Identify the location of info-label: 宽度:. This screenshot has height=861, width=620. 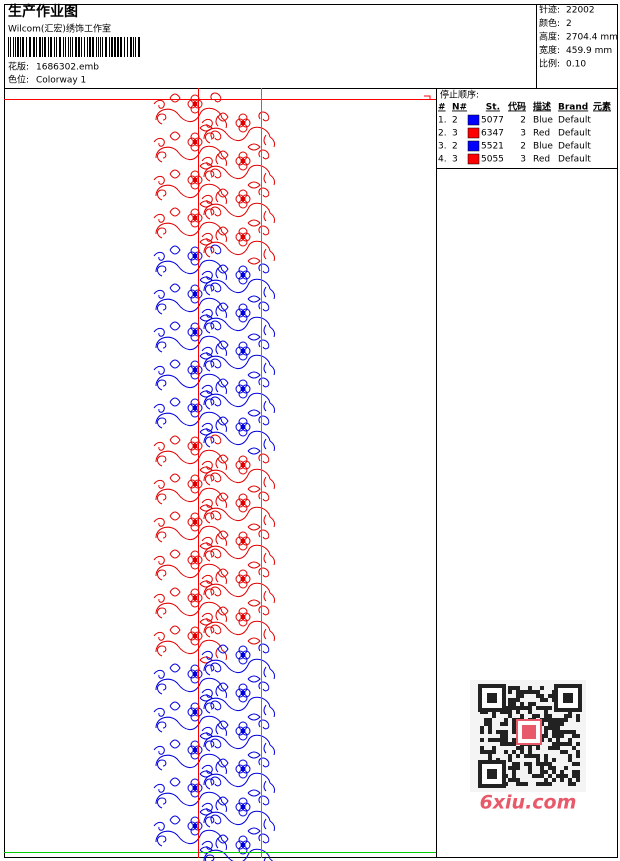
(549, 50).